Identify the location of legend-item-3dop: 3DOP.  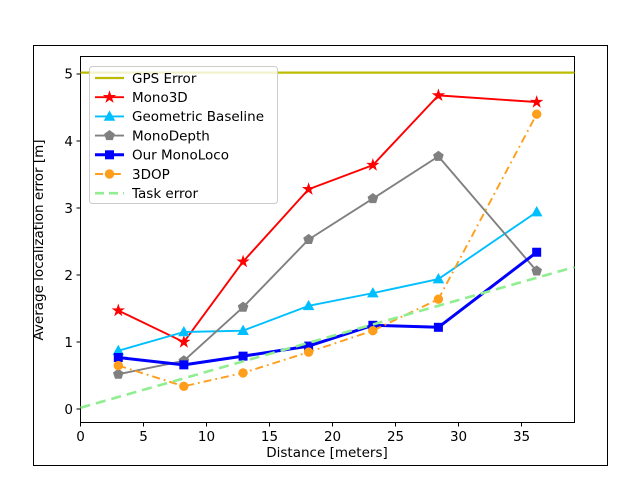
(132, 175).